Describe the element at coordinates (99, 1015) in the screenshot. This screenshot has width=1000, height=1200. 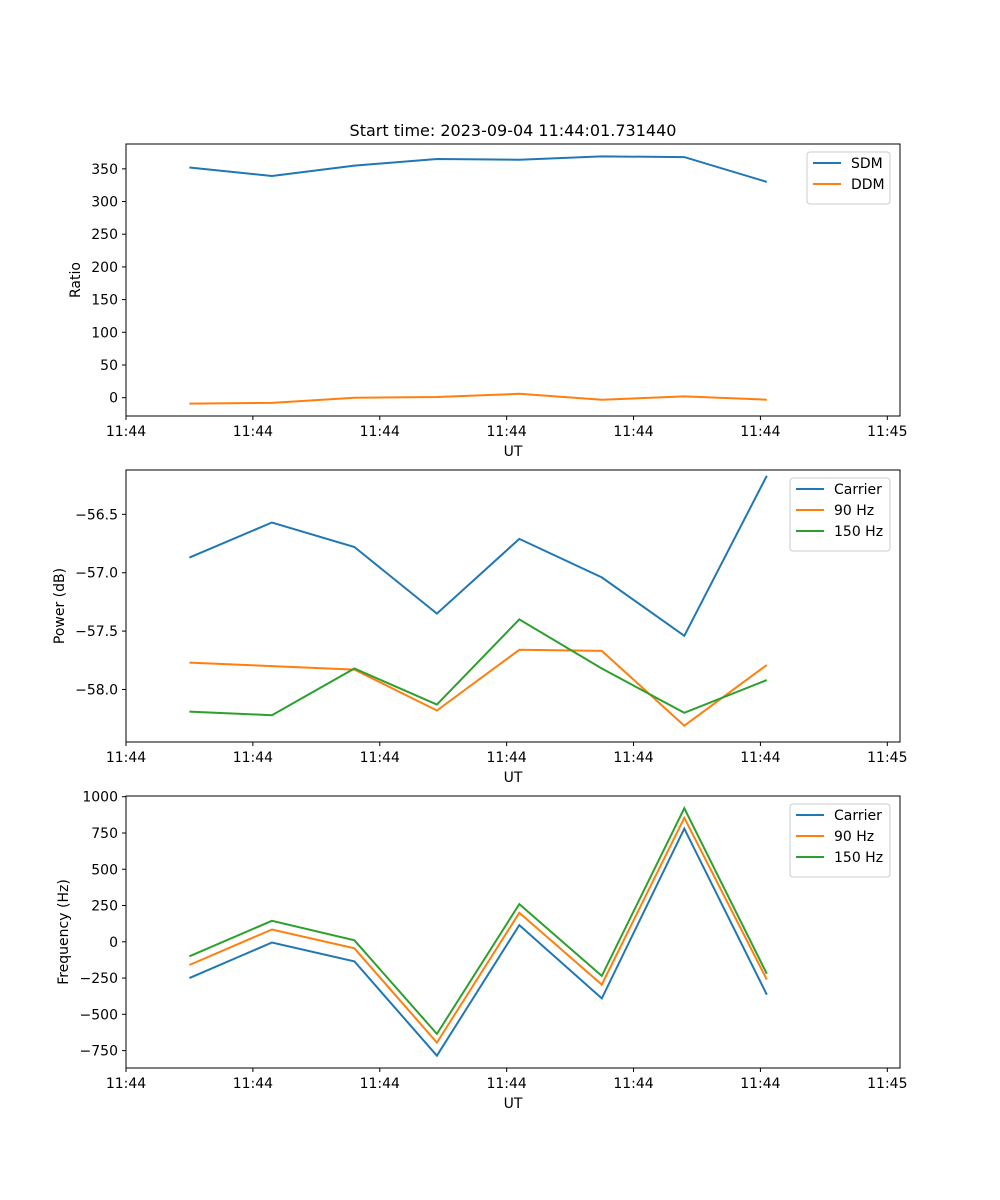
I see `frequency-y-tick-label: −500` at that location.